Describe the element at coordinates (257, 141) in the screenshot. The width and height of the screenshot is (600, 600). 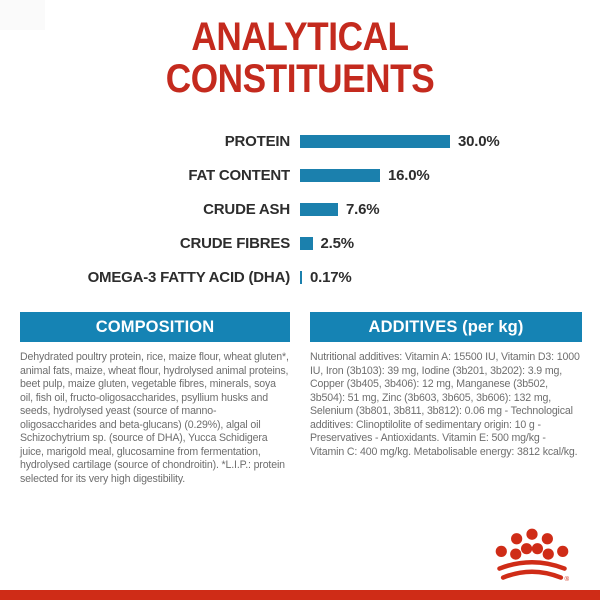
I see `chart-category-label: PROTEIN` at that location.